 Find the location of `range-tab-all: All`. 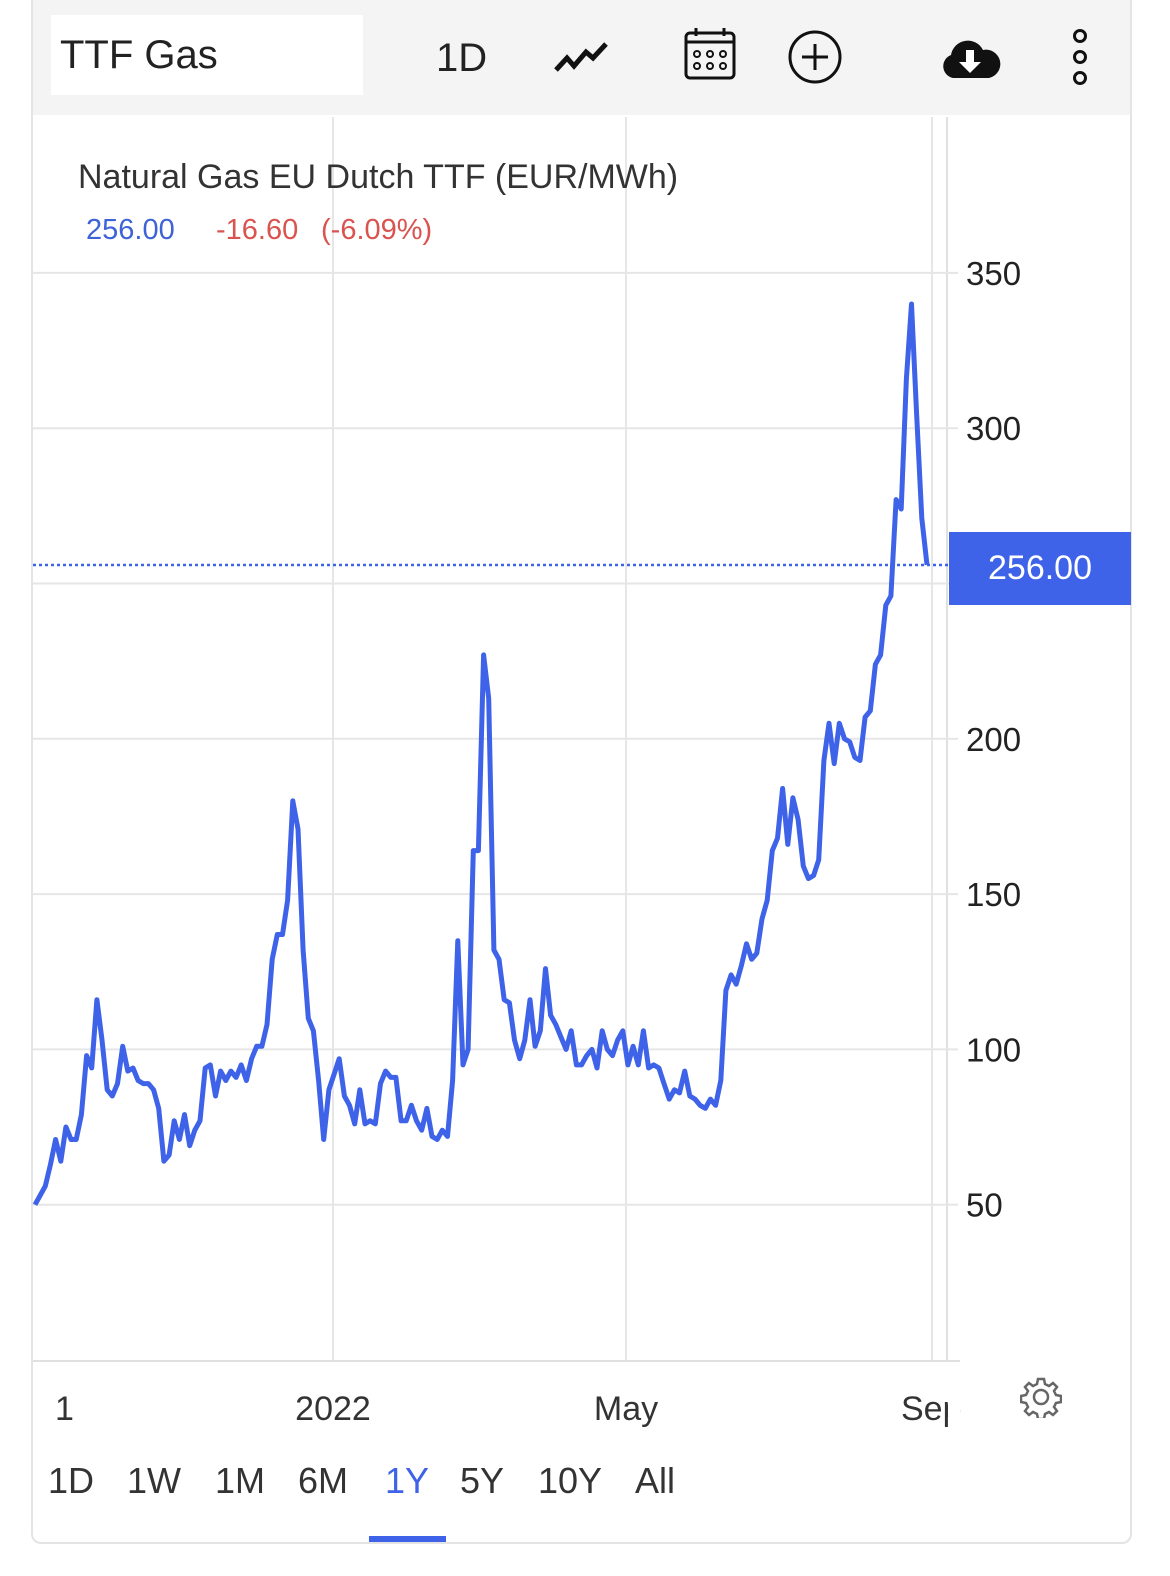

range-tab-all: All is located at coordinates (655, 1480).